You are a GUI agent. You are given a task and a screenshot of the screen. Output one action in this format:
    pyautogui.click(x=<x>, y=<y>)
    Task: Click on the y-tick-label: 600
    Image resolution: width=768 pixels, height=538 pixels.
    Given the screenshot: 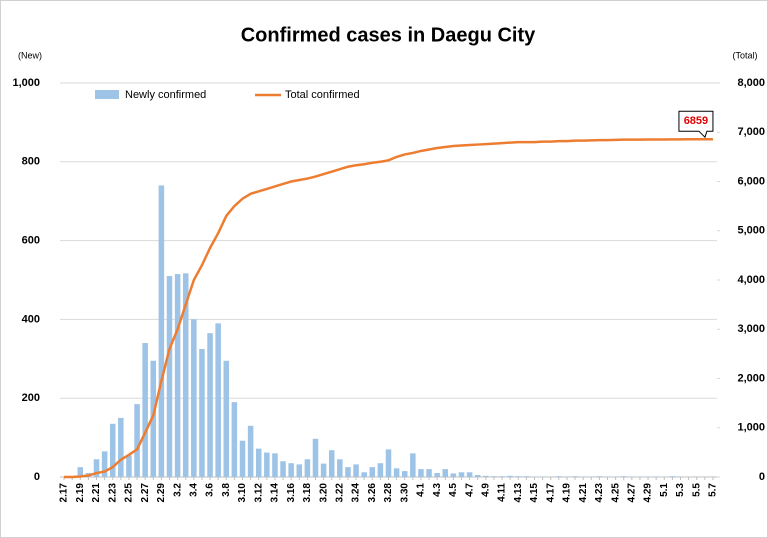 What is the action you would take?
    pyautogui.click(x=31, y=241)
    